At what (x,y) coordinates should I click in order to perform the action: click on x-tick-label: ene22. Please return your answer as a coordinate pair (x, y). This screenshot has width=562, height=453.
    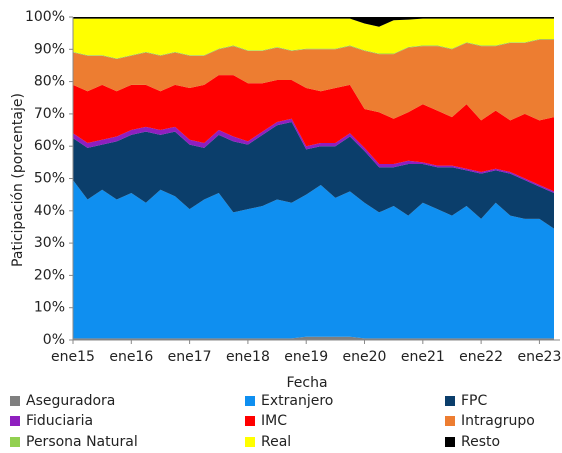
    Looking at the image, I should click on (481, 357).